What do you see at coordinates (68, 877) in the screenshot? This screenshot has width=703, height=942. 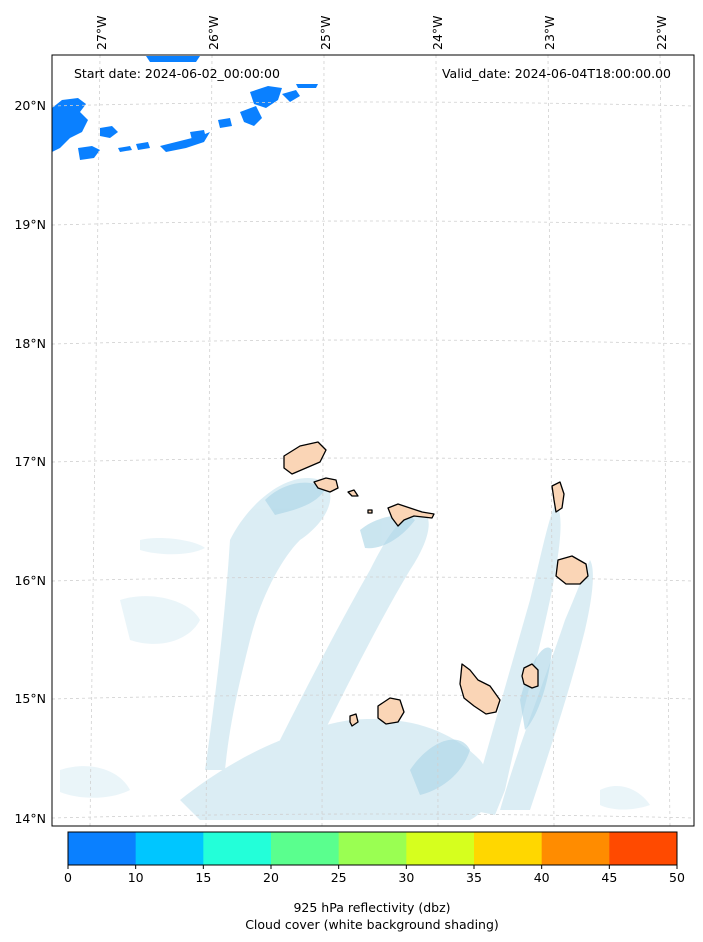 I see `colorbar-tick-label-0: 0` at bounding box center [68, 877].